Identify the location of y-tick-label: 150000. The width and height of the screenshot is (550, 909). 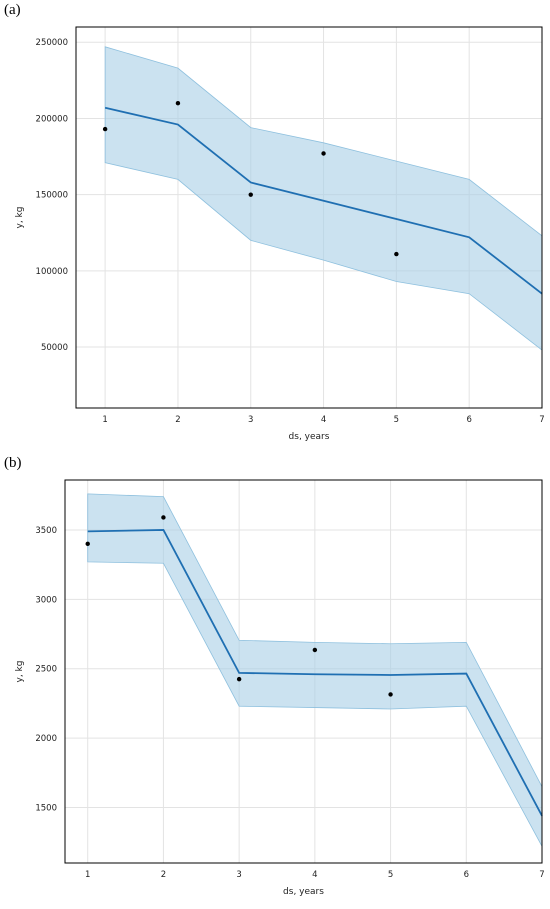
(52, 196).